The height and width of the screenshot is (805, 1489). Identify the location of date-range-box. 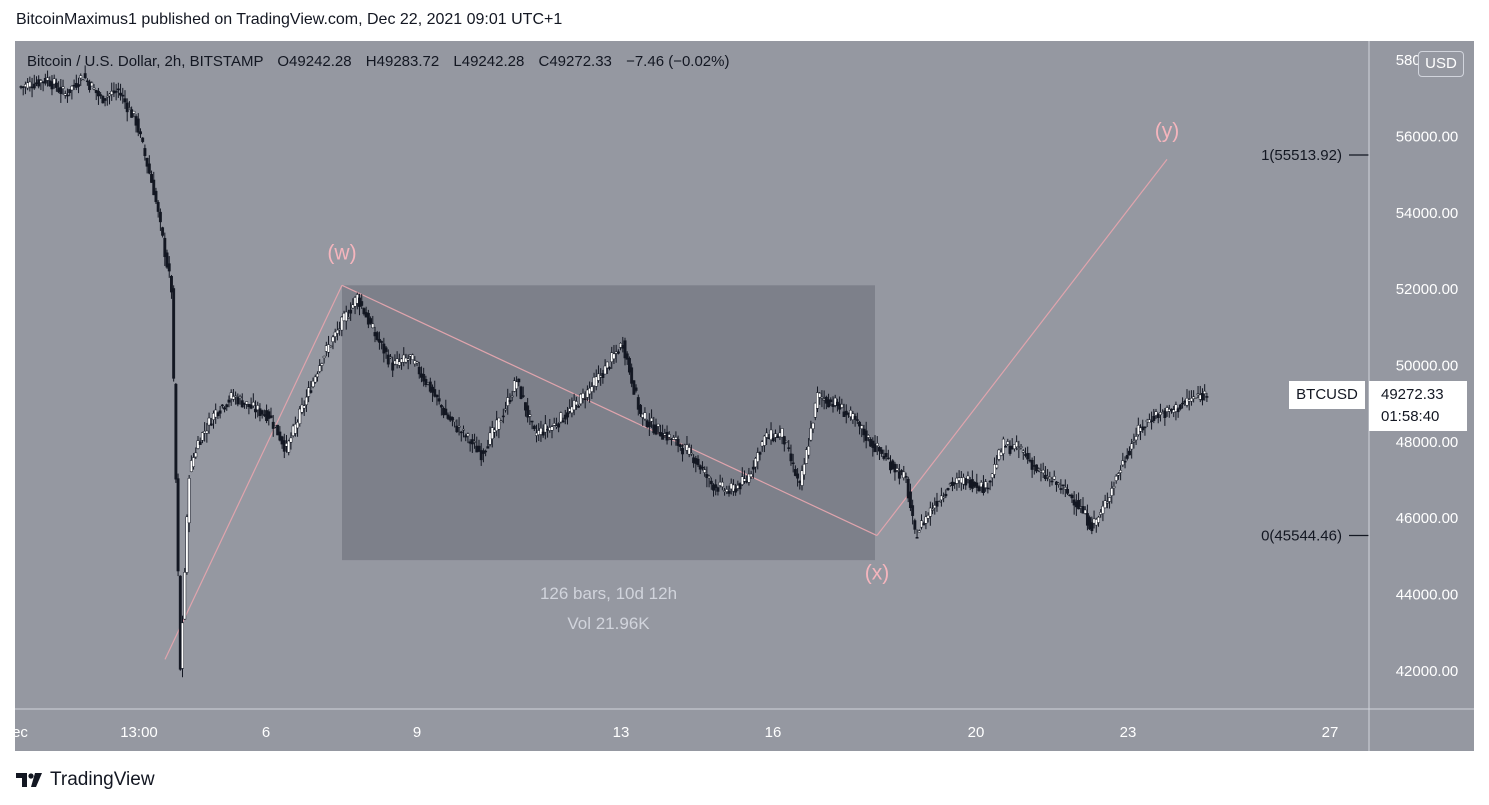
(608, 423).